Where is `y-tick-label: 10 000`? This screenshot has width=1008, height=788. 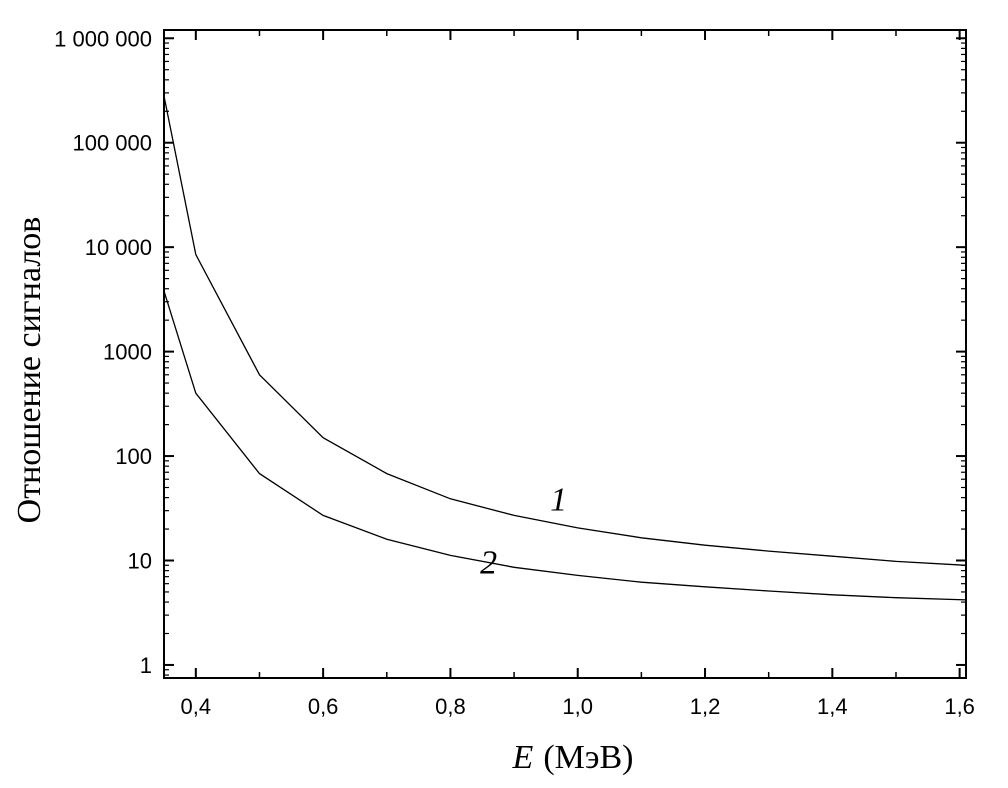
y-tick-label: 10 000 is located at coordinates (118, 247).